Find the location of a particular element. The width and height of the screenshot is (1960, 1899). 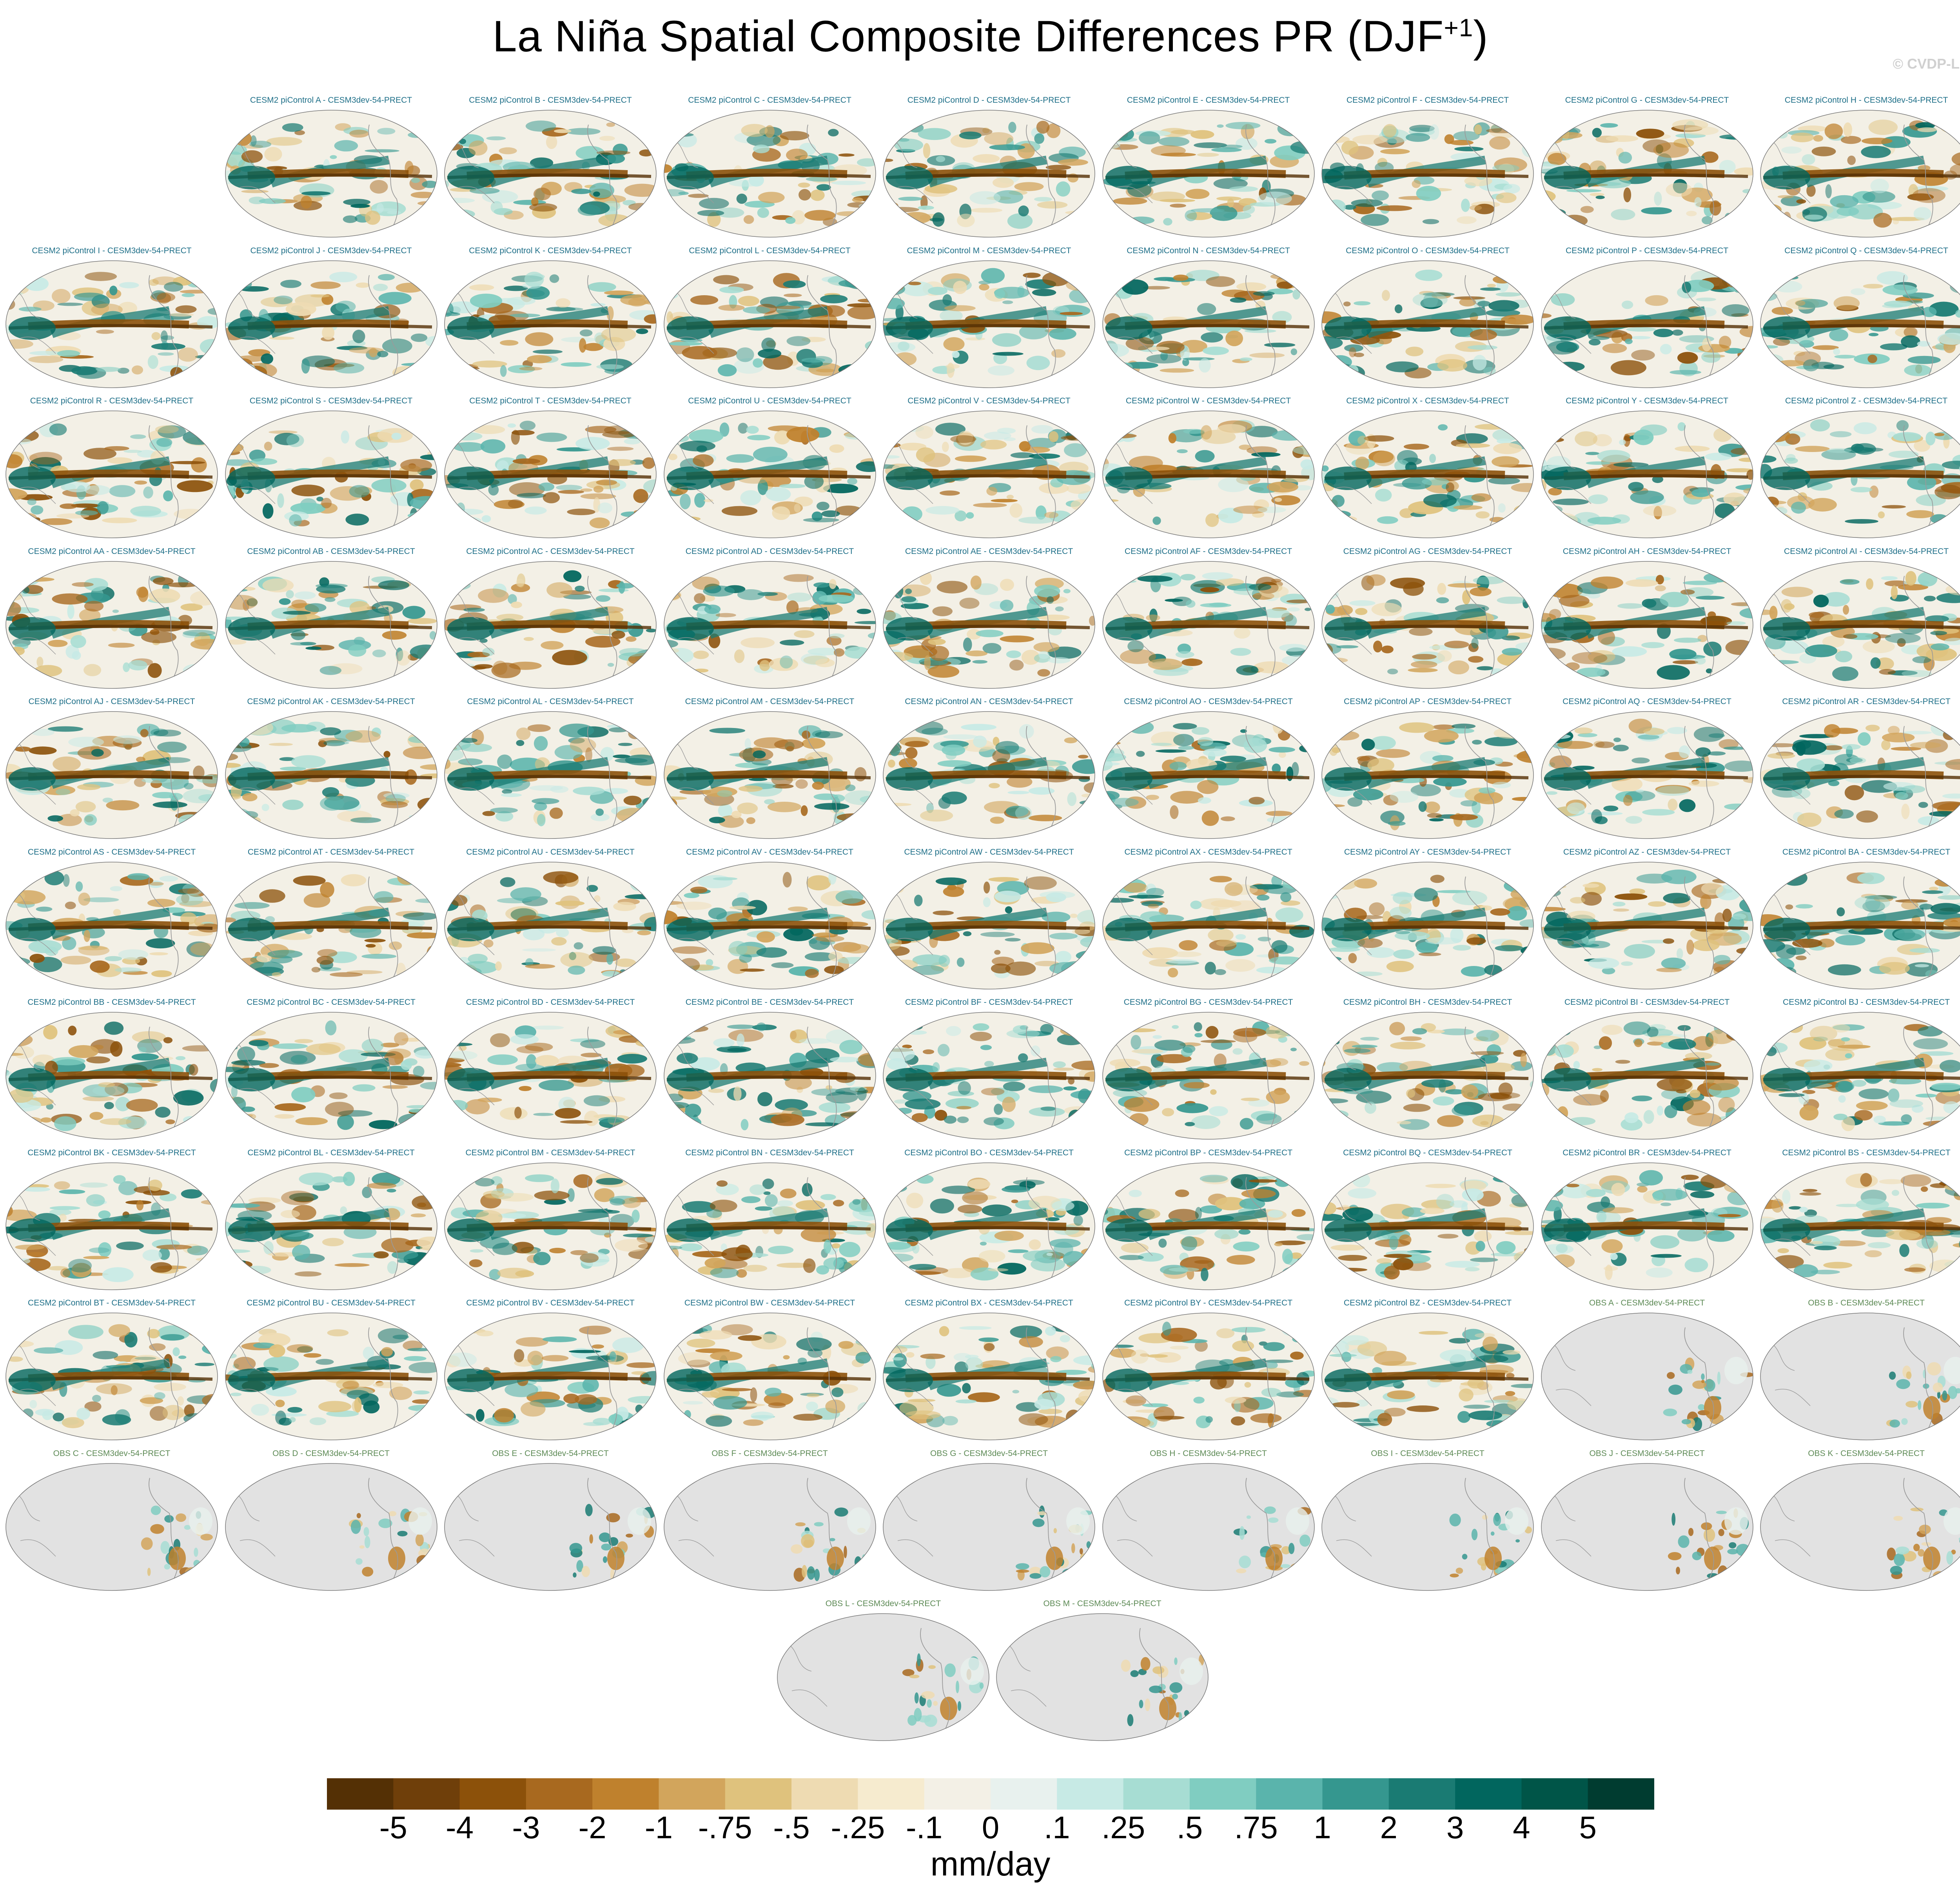

panel-label: CESM2 piControl D - CESM3dev-54-PRECT is located at coordinates (989, 101).